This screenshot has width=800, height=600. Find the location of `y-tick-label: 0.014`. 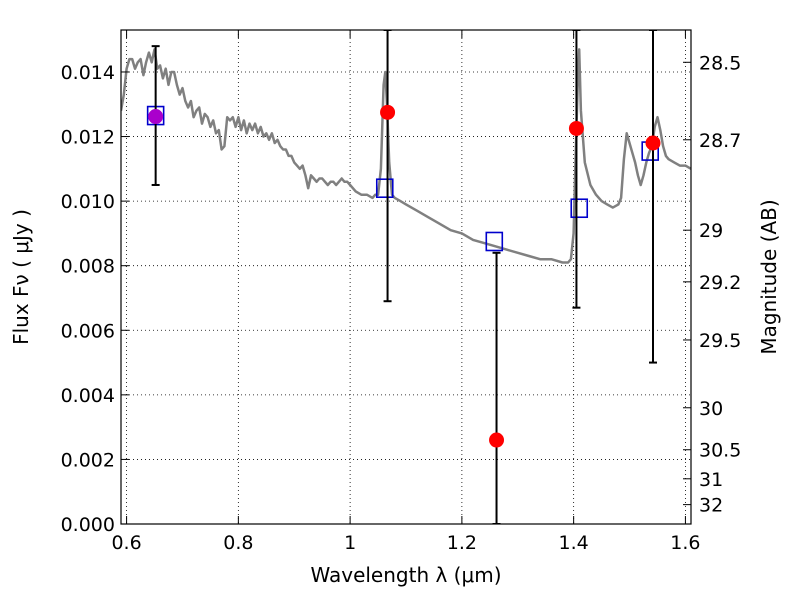

y-tick-label: 0.014 is located at coordinates (88, 73).